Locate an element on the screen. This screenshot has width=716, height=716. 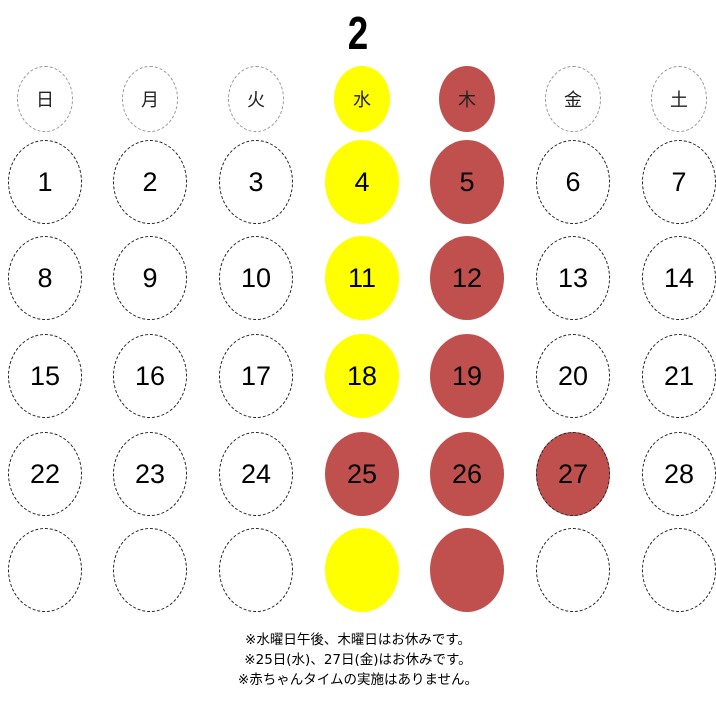
day-cell: 5 is located at coordinates (467, 182).